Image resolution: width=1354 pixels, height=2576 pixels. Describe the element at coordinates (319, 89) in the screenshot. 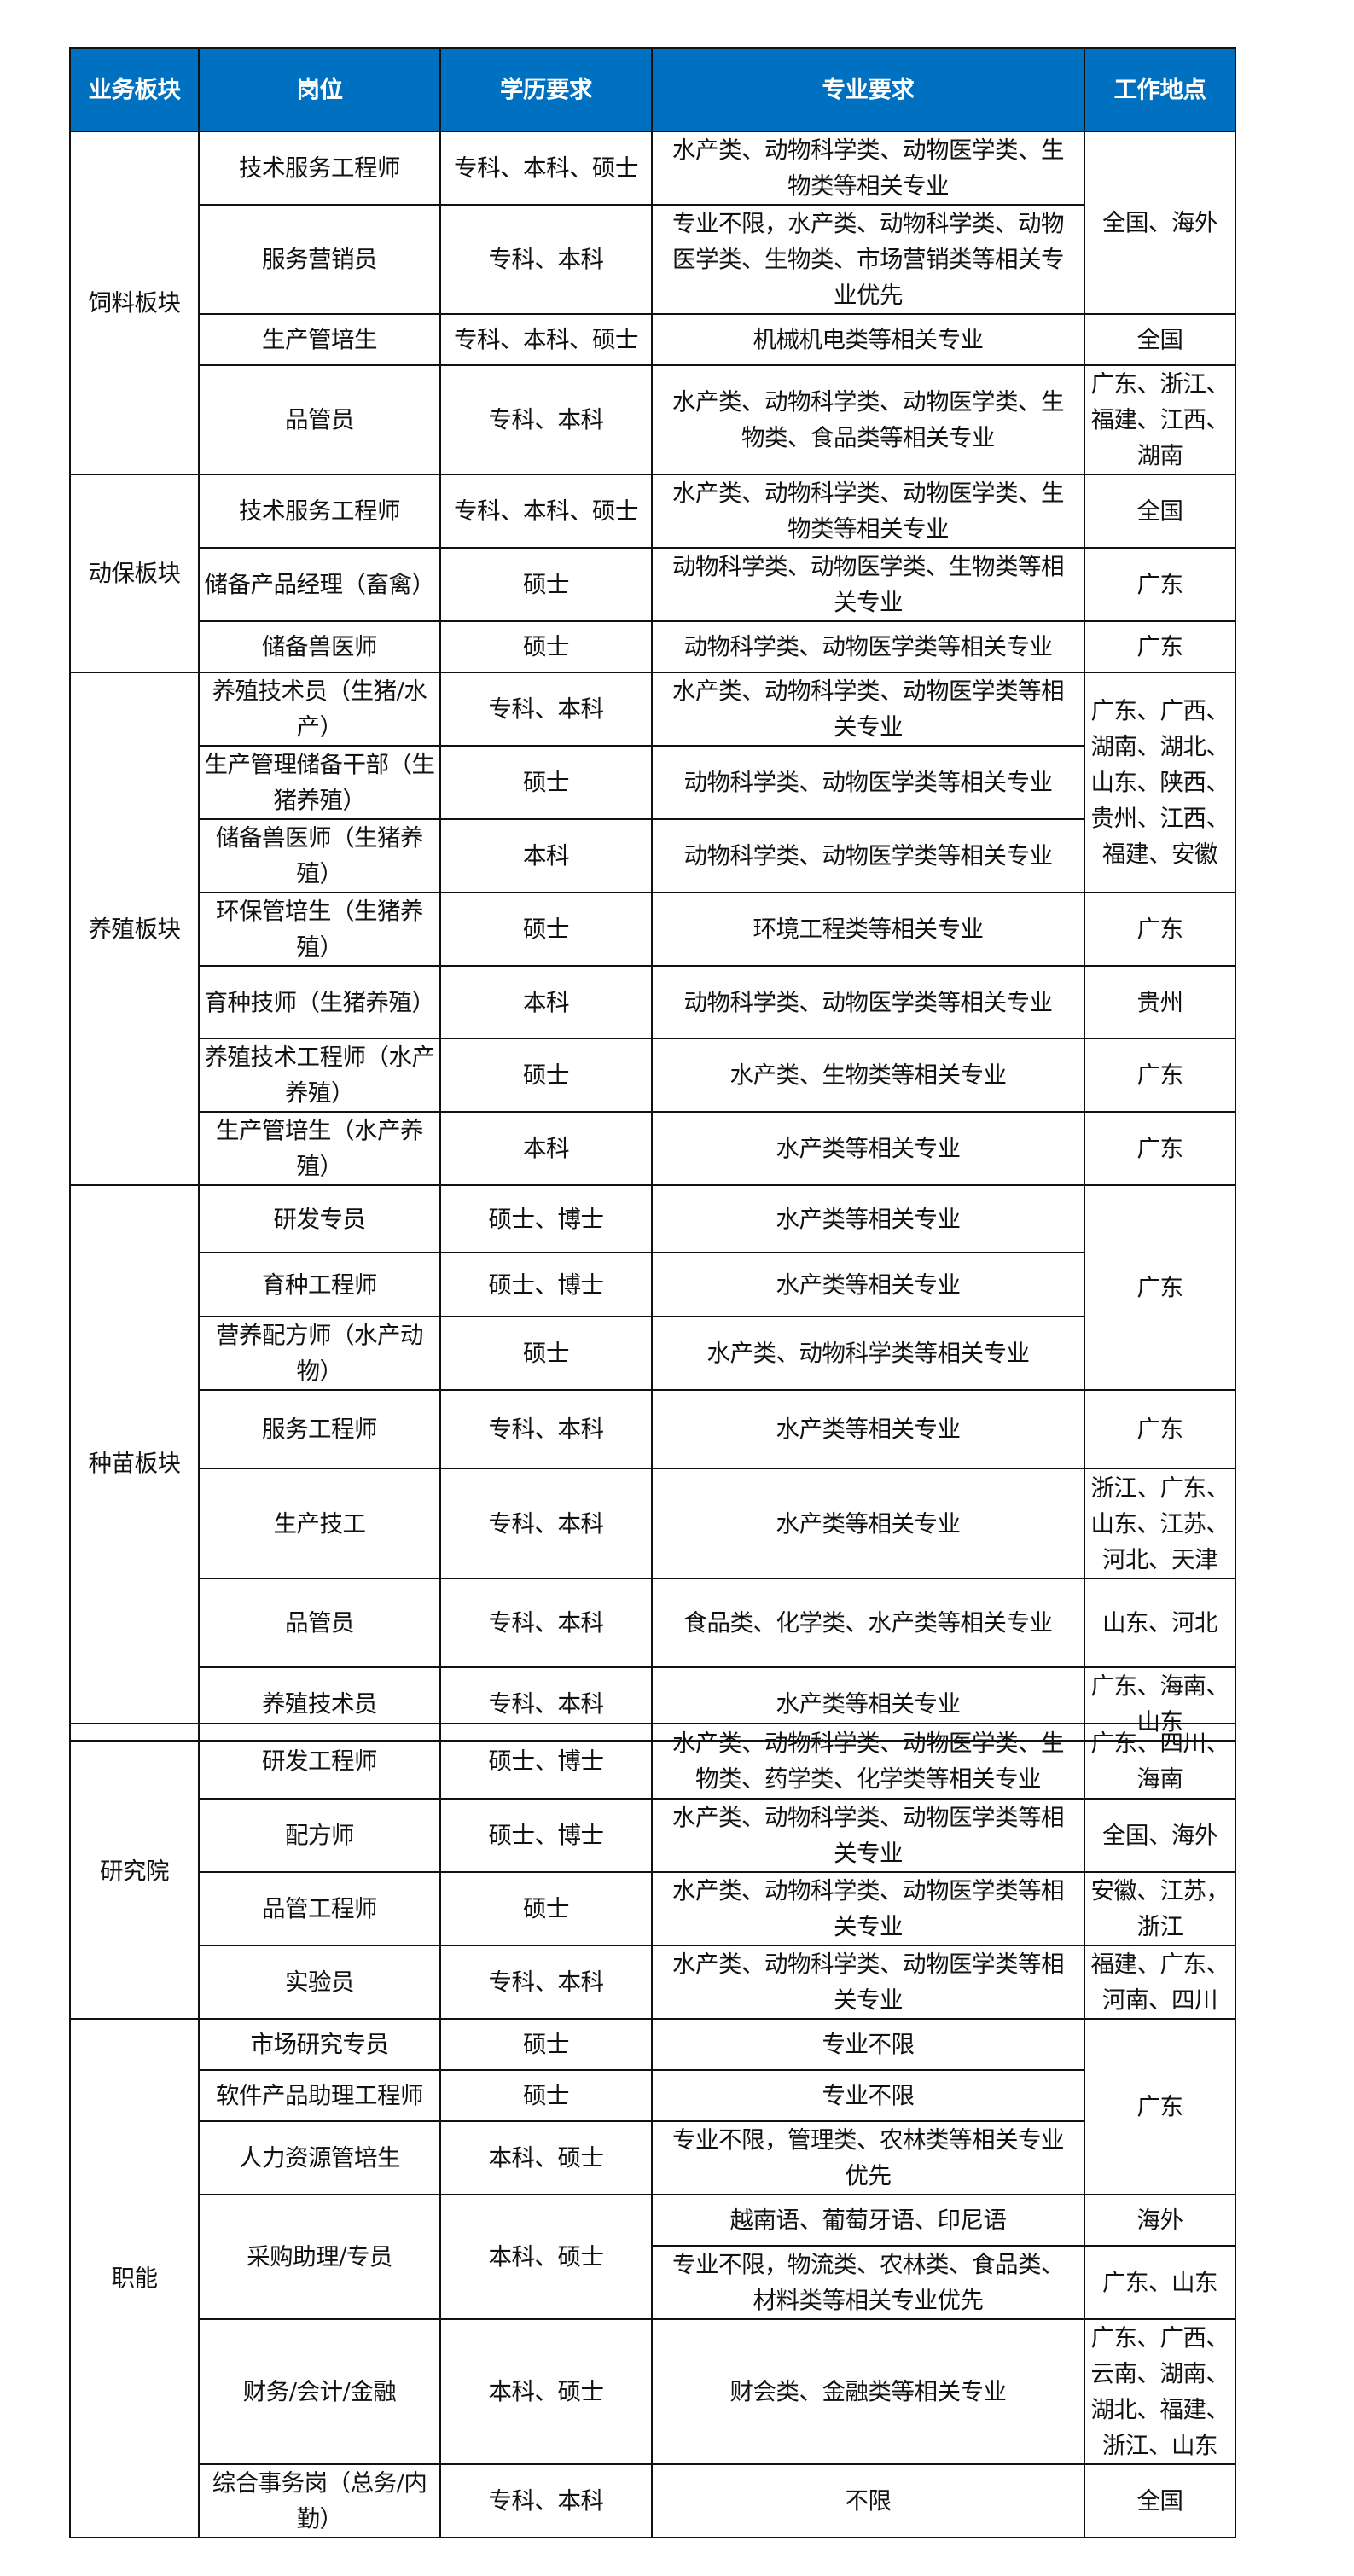

I see `header-position: 岗位` at that location.